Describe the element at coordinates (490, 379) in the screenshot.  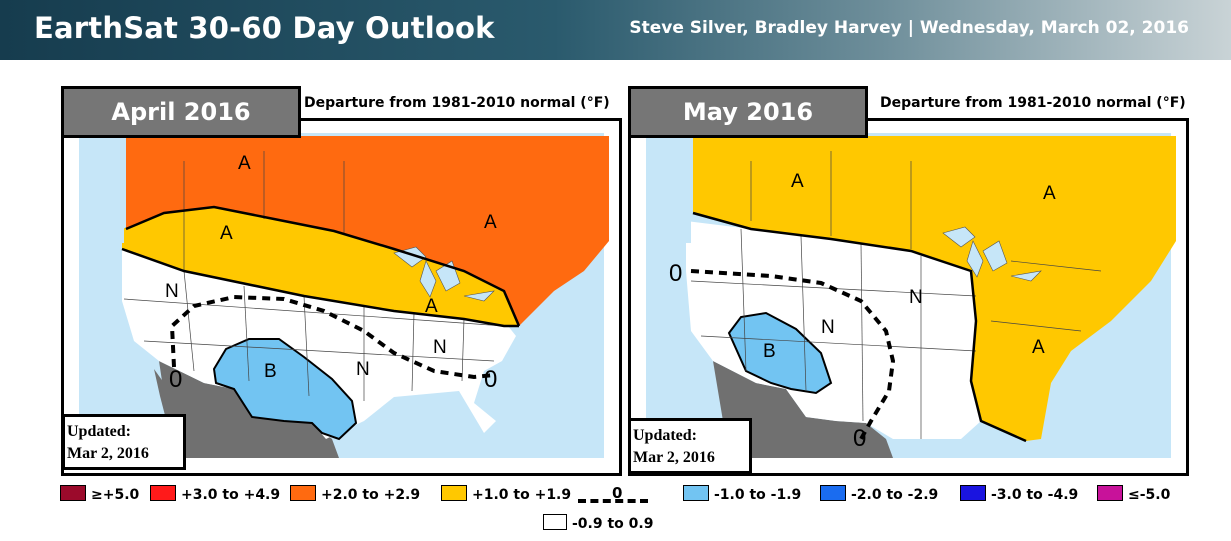
I see `april-zero-label-east: 0` at that location.